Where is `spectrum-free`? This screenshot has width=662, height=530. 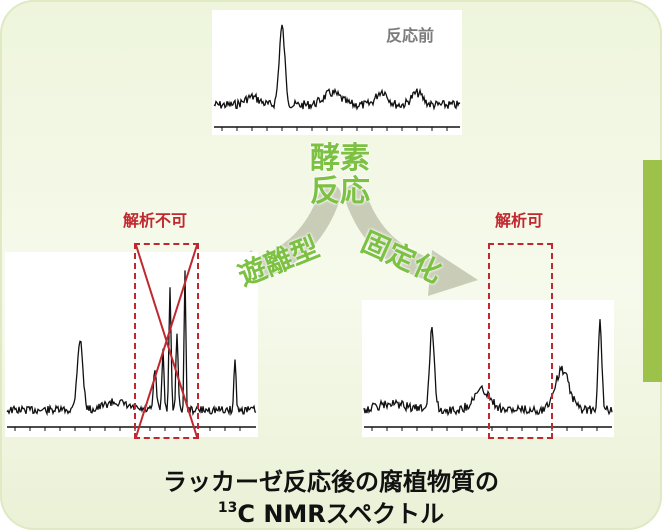
spectrum-free is located at coordinates (131, 344).